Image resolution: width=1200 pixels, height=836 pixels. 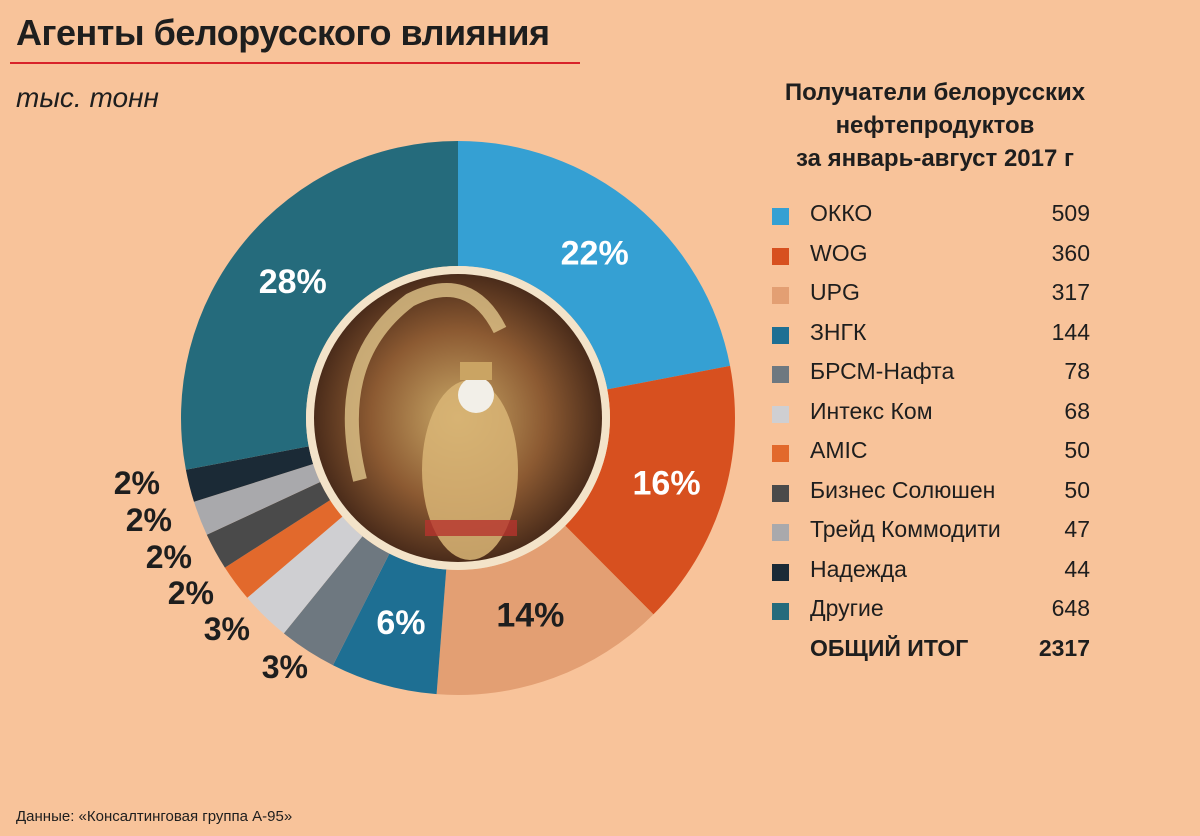 What do you see at coordinates (932, 256) in the screenshot?
I see `legend-row: WOG 360` at bounding box center [932, 256].